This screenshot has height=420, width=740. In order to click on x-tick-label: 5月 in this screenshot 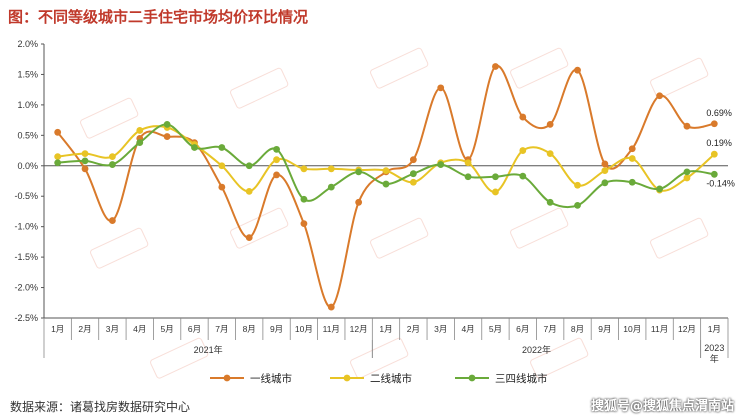, I will do `click(495, 329)`.